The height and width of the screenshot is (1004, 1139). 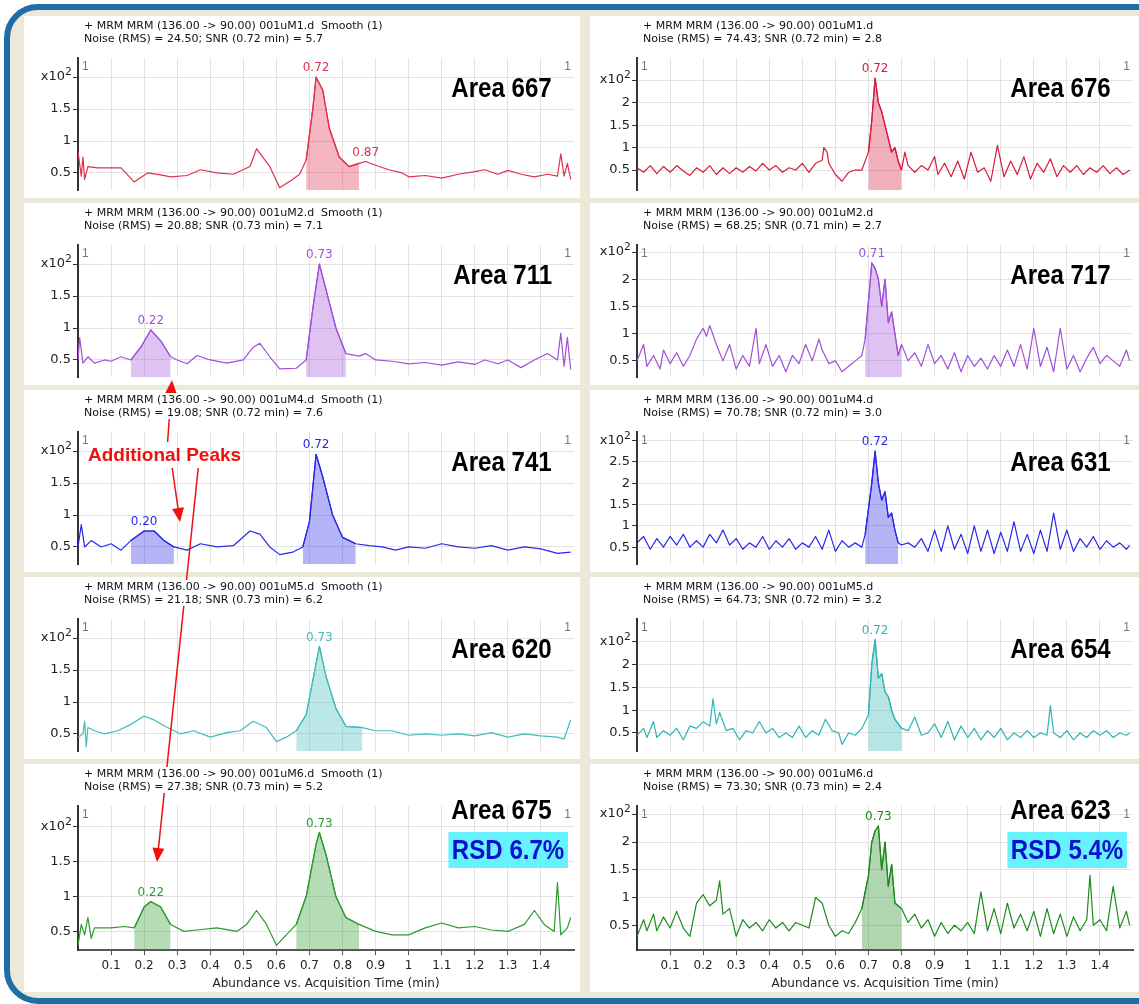 What do you see at coordinates (233, 399) in the screenshot?
I see `chart-title: + MRM MRM (136.00 -> 90.00) 001uM4.d Smooth (1)` at bounding box center [233, 399].